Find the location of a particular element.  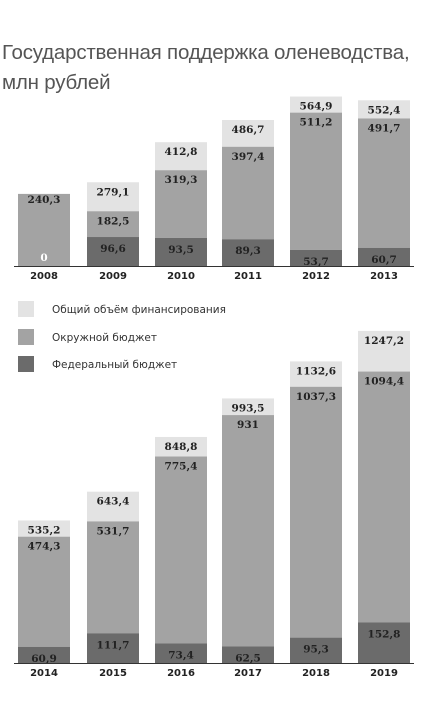

label-regional-2013: 491,7 is located at coordinates (384, 128).